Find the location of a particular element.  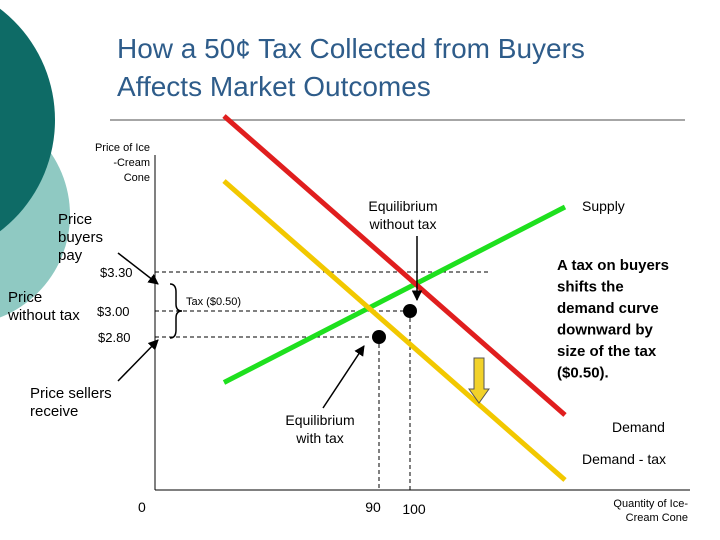

equilibrium-with-tax-arrow is located at coordinates (343, 377).